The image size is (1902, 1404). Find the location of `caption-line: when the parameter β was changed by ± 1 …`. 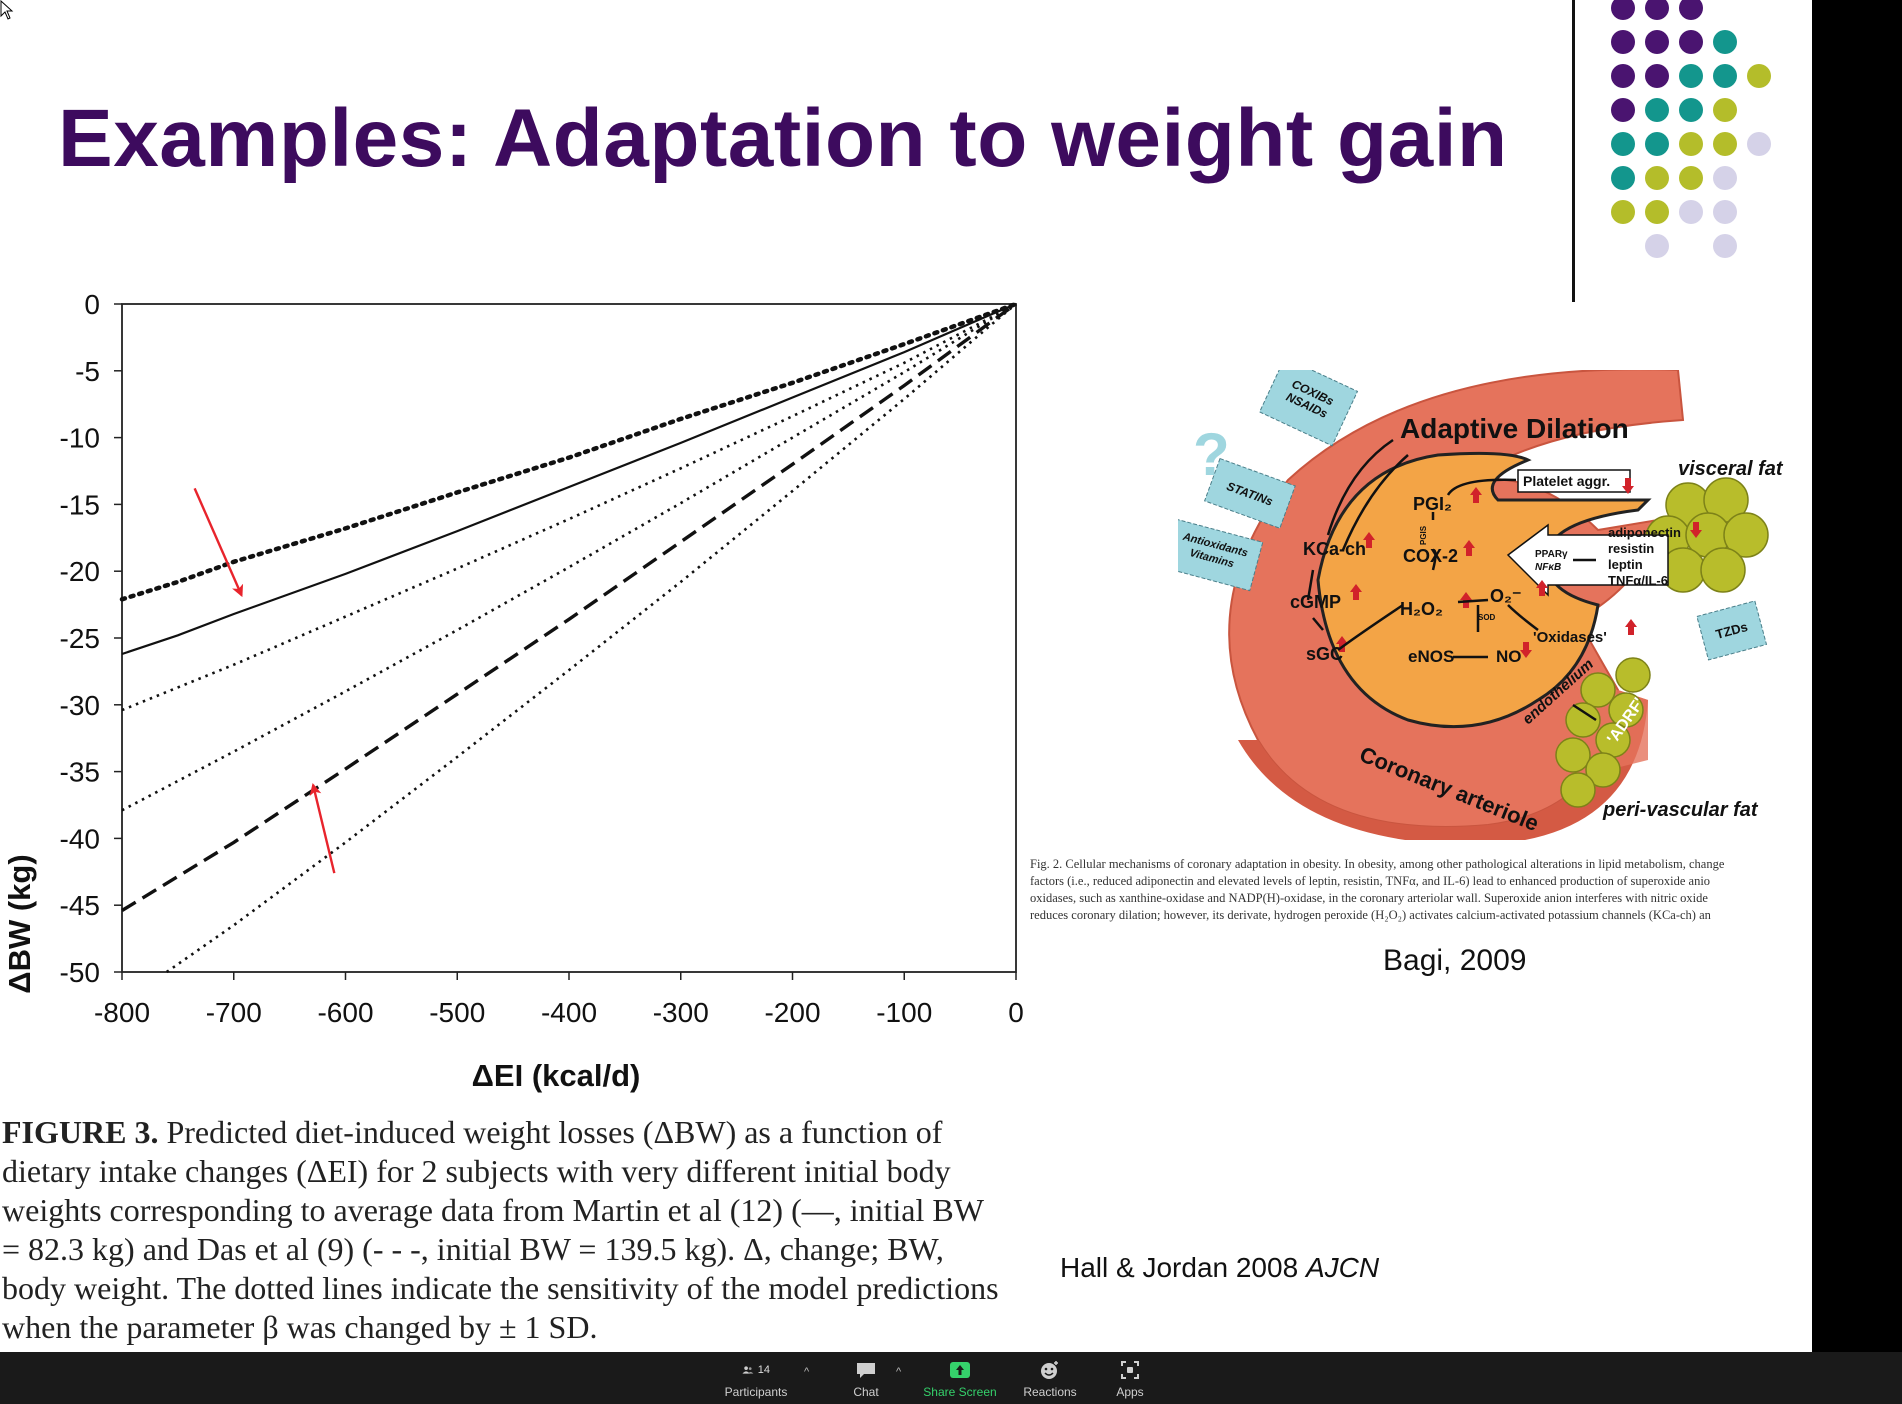

caption-line: when the parameter β was changed by ± 1 … is located at coordinates (300, 1327).